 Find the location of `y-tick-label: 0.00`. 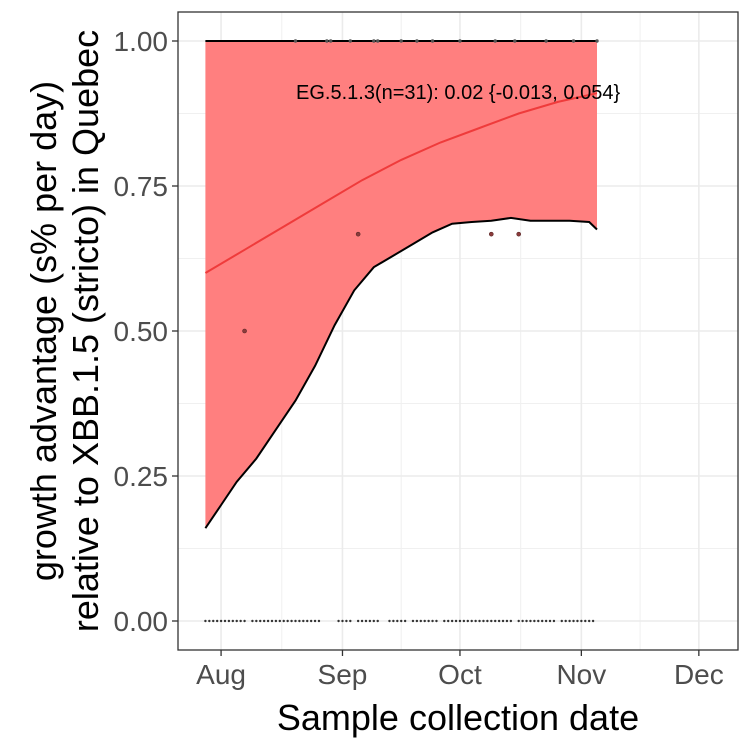

y-tick-label: 0.00 is located at coordinates (141, 621).